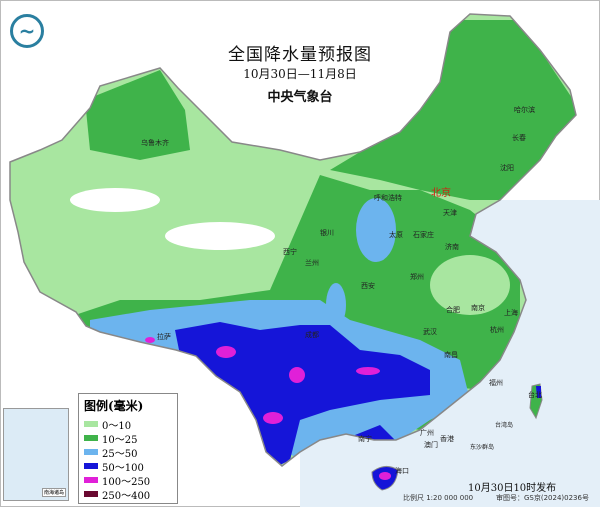 Image resolution: width=600 pixels, height=507 pixels. What do you see at coordinates (447, 439) in the screenshot?
I see `city-label: 香港` at bounding box center [447, 439].